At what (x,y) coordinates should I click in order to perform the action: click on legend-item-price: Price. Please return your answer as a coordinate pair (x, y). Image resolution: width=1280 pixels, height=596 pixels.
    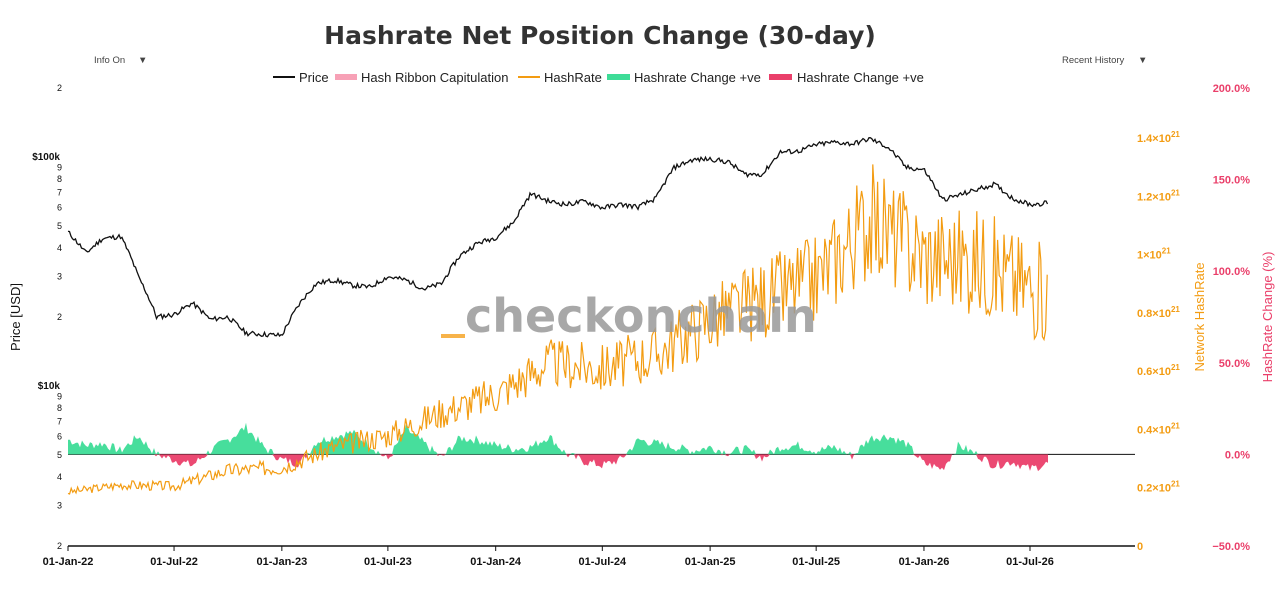
    Looking at the image, I should click on (301, 77).